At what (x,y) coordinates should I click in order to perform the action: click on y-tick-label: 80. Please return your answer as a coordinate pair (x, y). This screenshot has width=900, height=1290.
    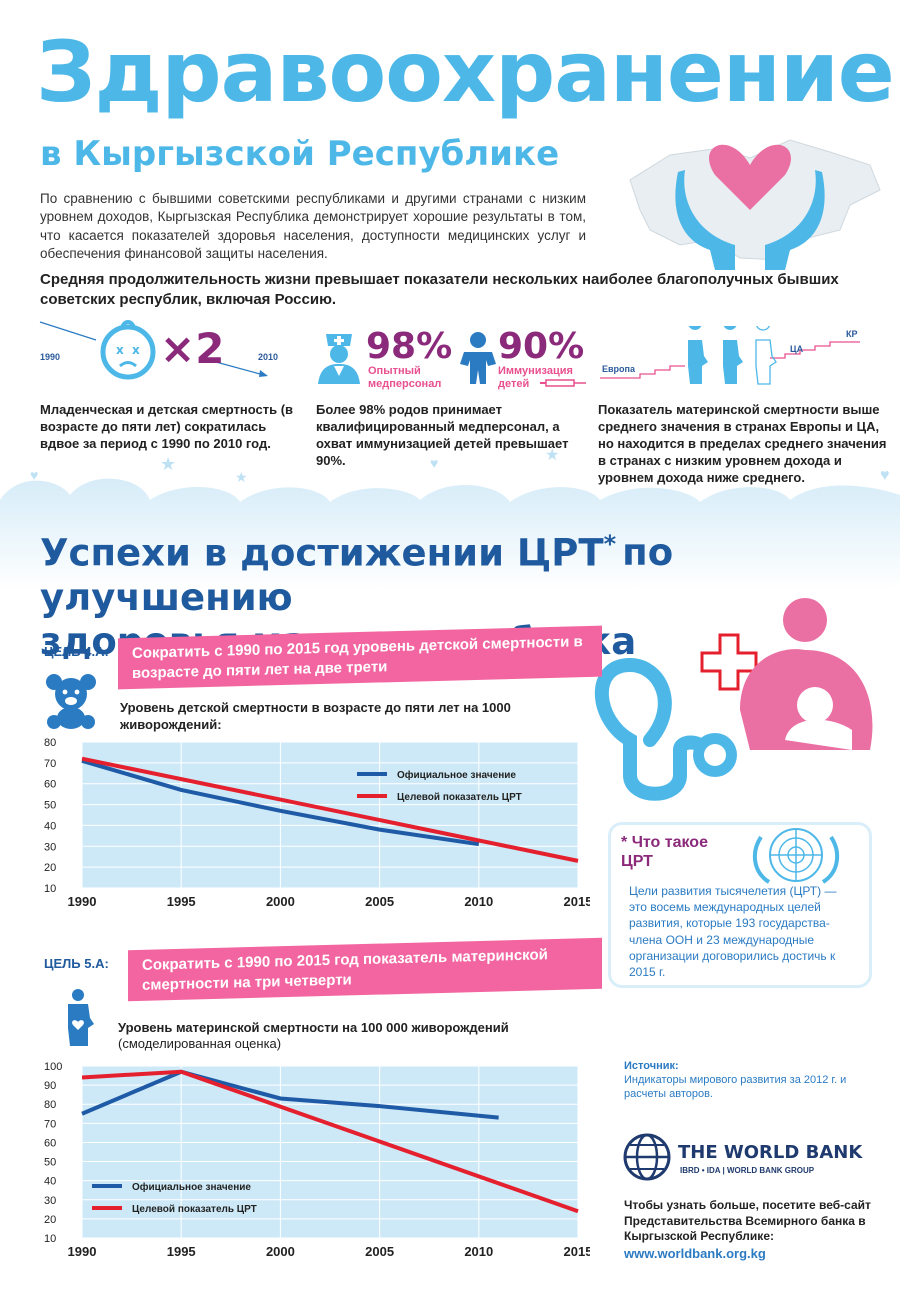
    Looking at the image, I should click on (50, 1105).